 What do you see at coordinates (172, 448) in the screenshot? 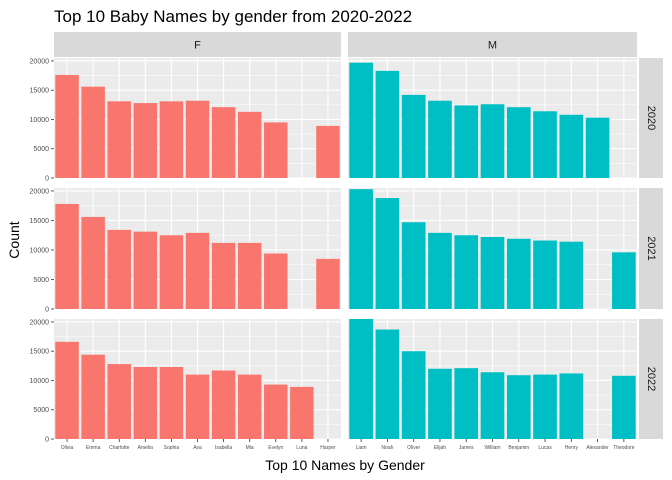
I see `x-tick-label-Sophia: Sophia` at bounding box center [172, 448].